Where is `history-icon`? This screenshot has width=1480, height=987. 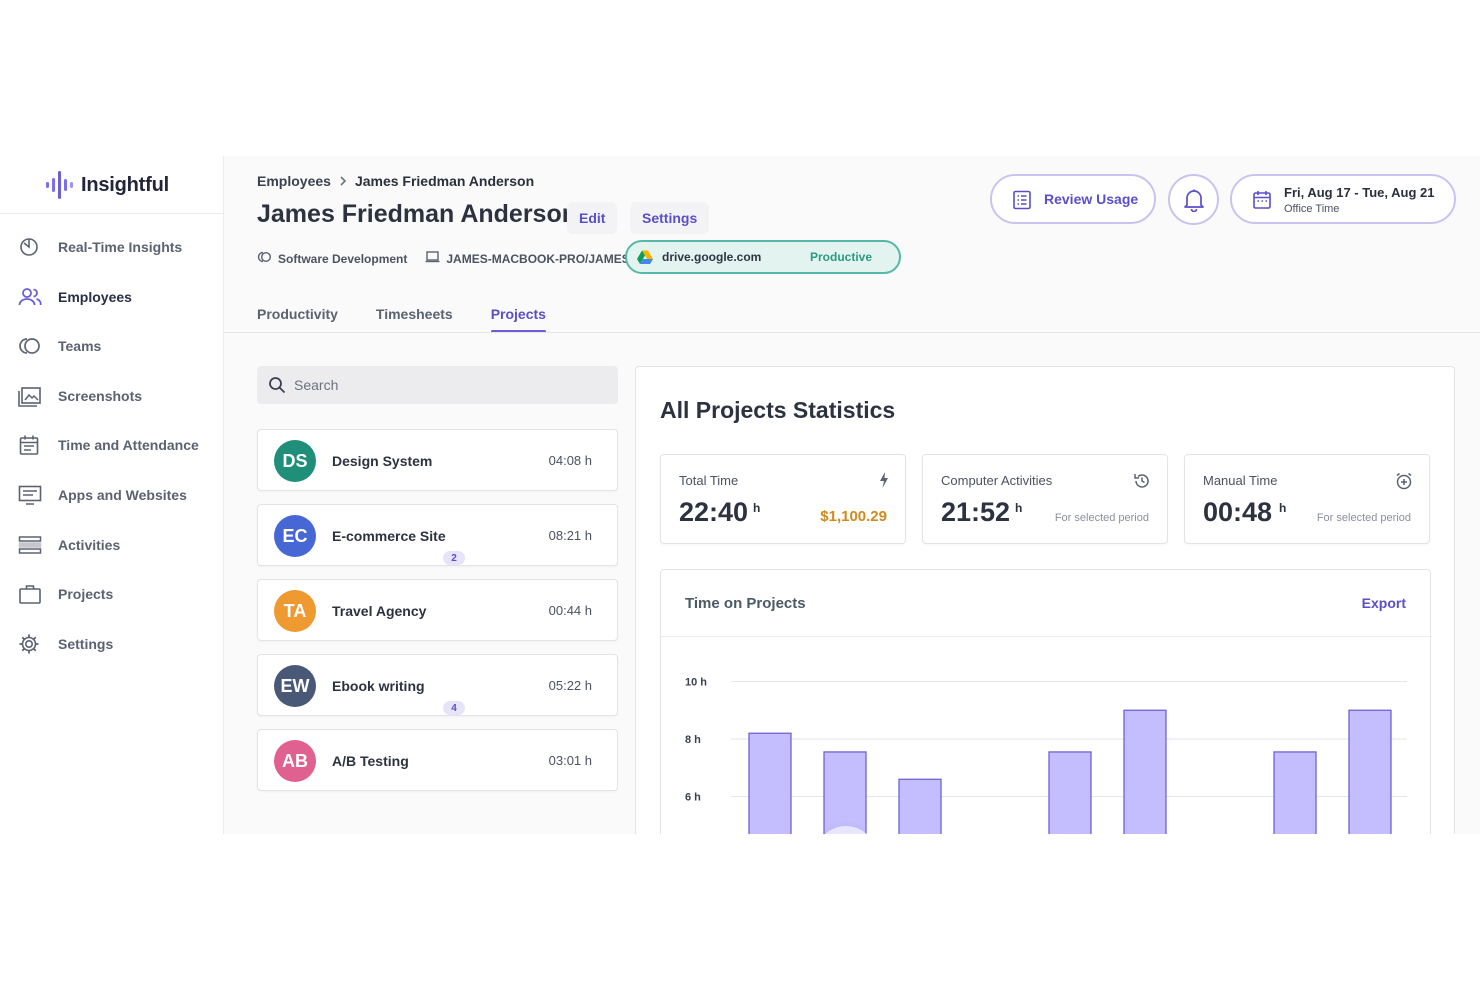 history-icon is located at coordinates (1142, 483).